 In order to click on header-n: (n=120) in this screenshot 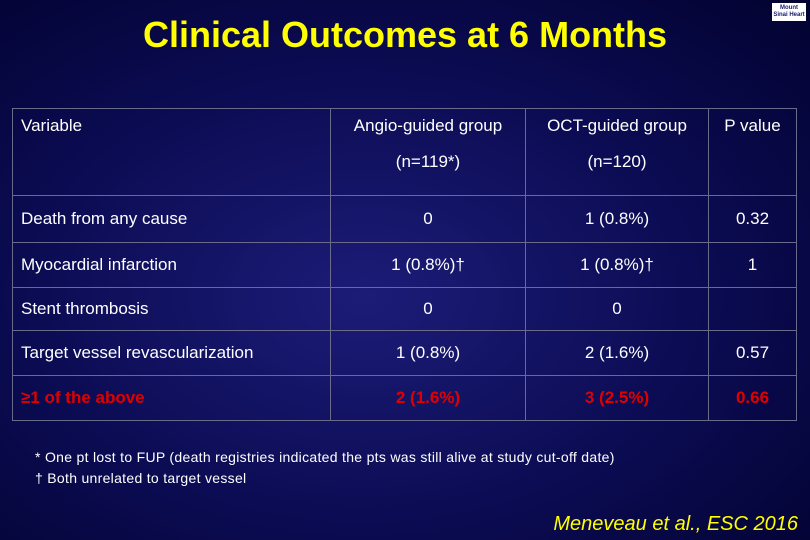, I will do `click(617, 161)`.